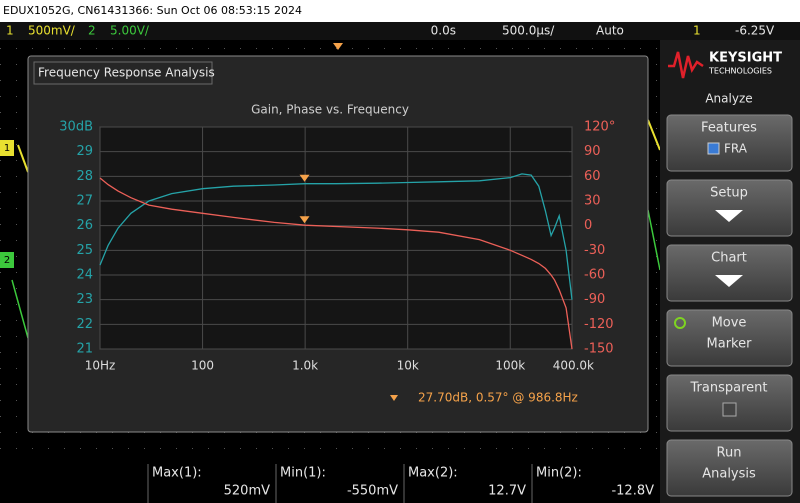  I want to click on menu-title: Analyze, so click(728, 99).